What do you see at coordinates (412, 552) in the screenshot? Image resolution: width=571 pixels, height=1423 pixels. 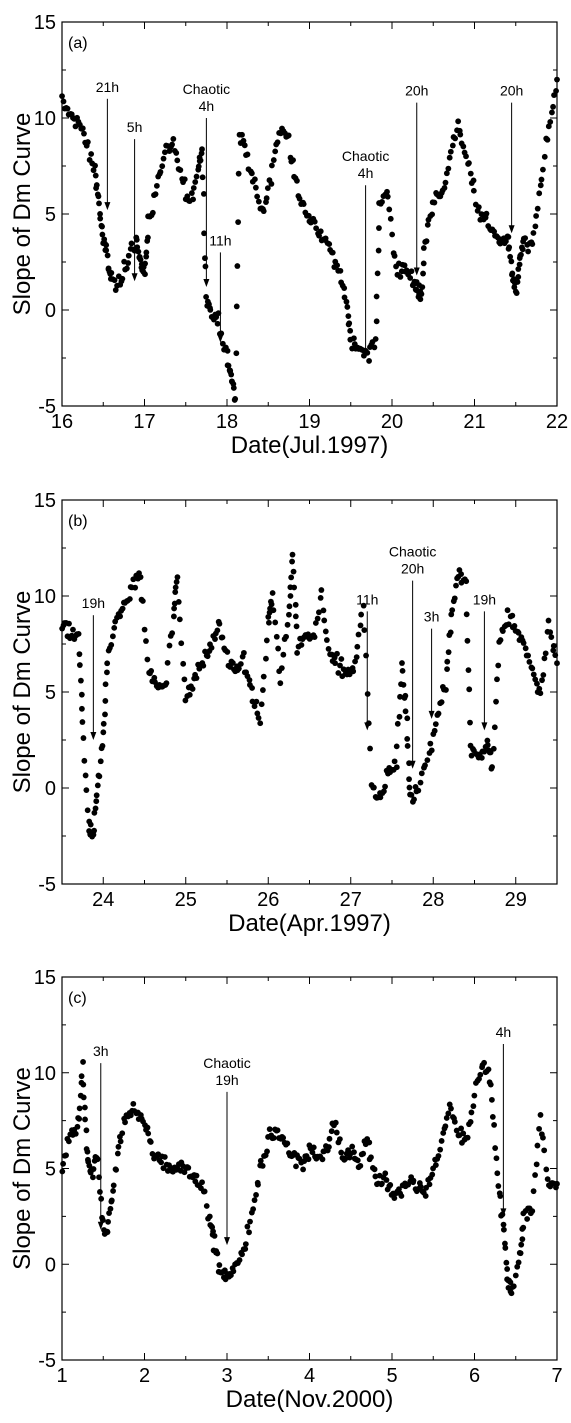 I see `annotation-label: Chaotic` at bounding box center [412, 552].